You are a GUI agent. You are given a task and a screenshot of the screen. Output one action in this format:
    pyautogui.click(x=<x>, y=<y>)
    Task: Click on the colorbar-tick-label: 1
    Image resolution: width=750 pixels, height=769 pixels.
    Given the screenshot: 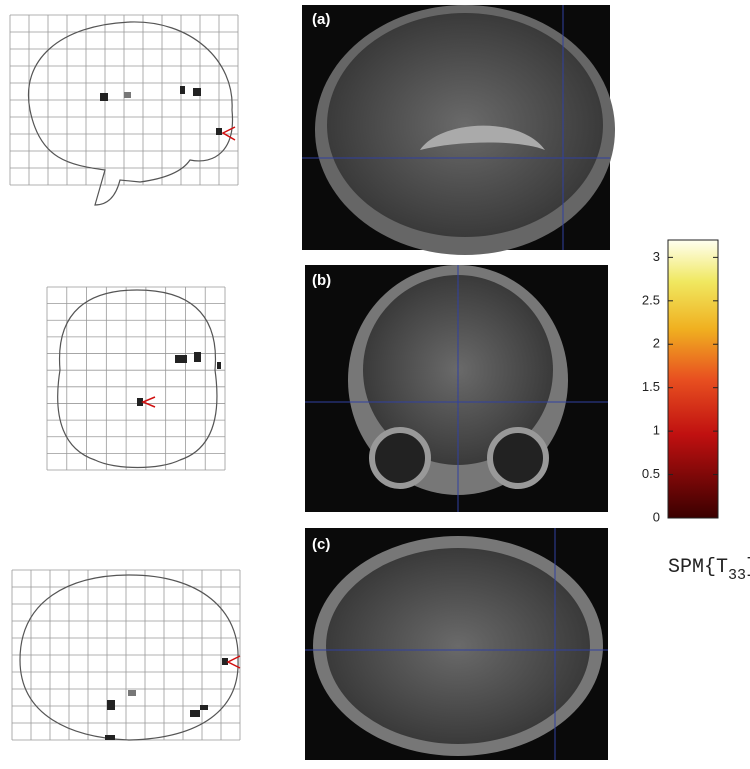 What is the action you would take?
    pyautogui.click(x=656, y=430)
    